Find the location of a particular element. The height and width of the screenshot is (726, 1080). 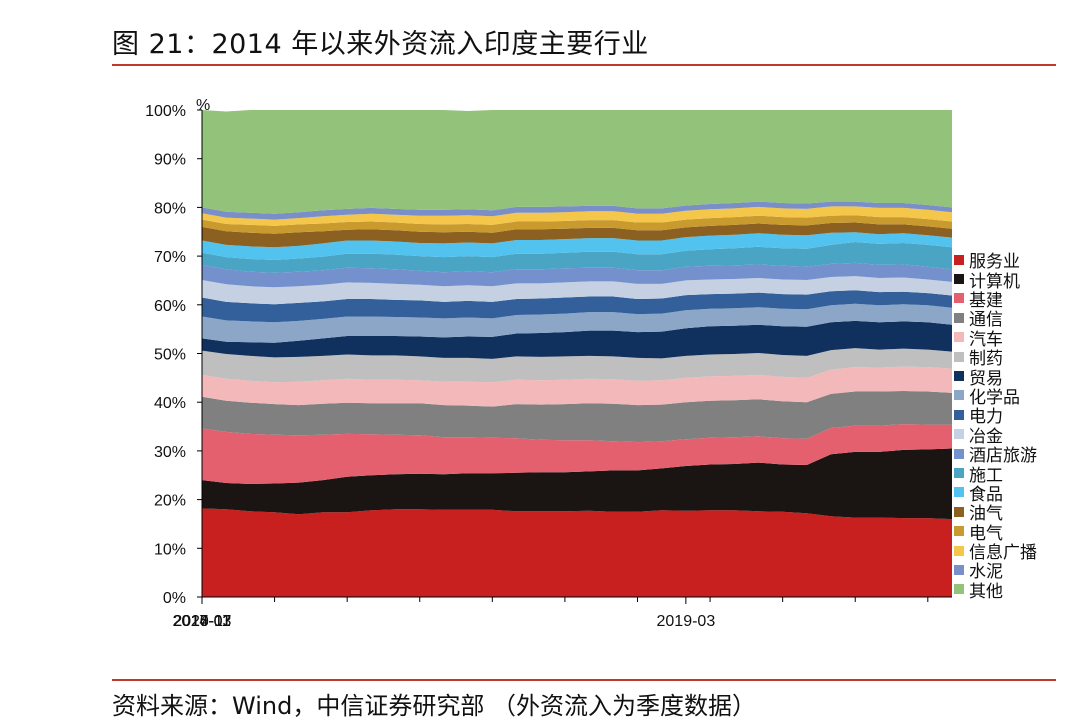

legend-label: 贸易 is located at coordinates (986, 378).